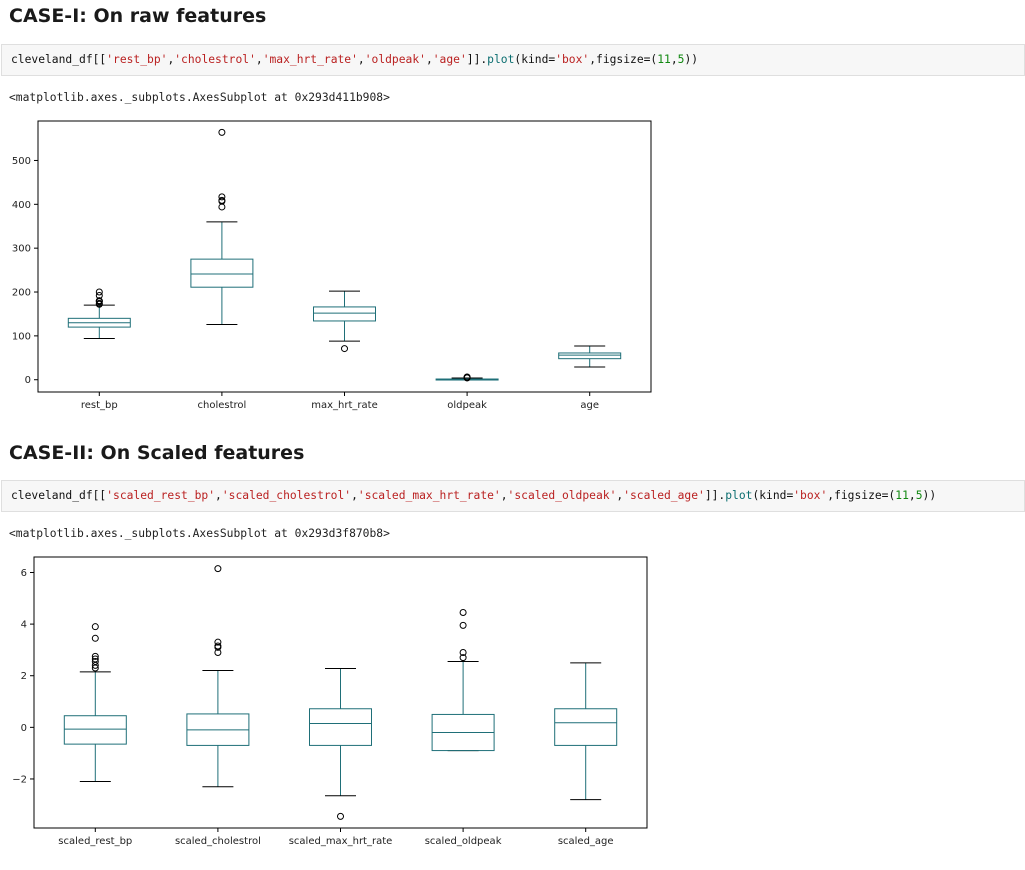  Describe the element at coordinates (21, 336) in the screenshot. I see `y-tick-label: 100` at that location.